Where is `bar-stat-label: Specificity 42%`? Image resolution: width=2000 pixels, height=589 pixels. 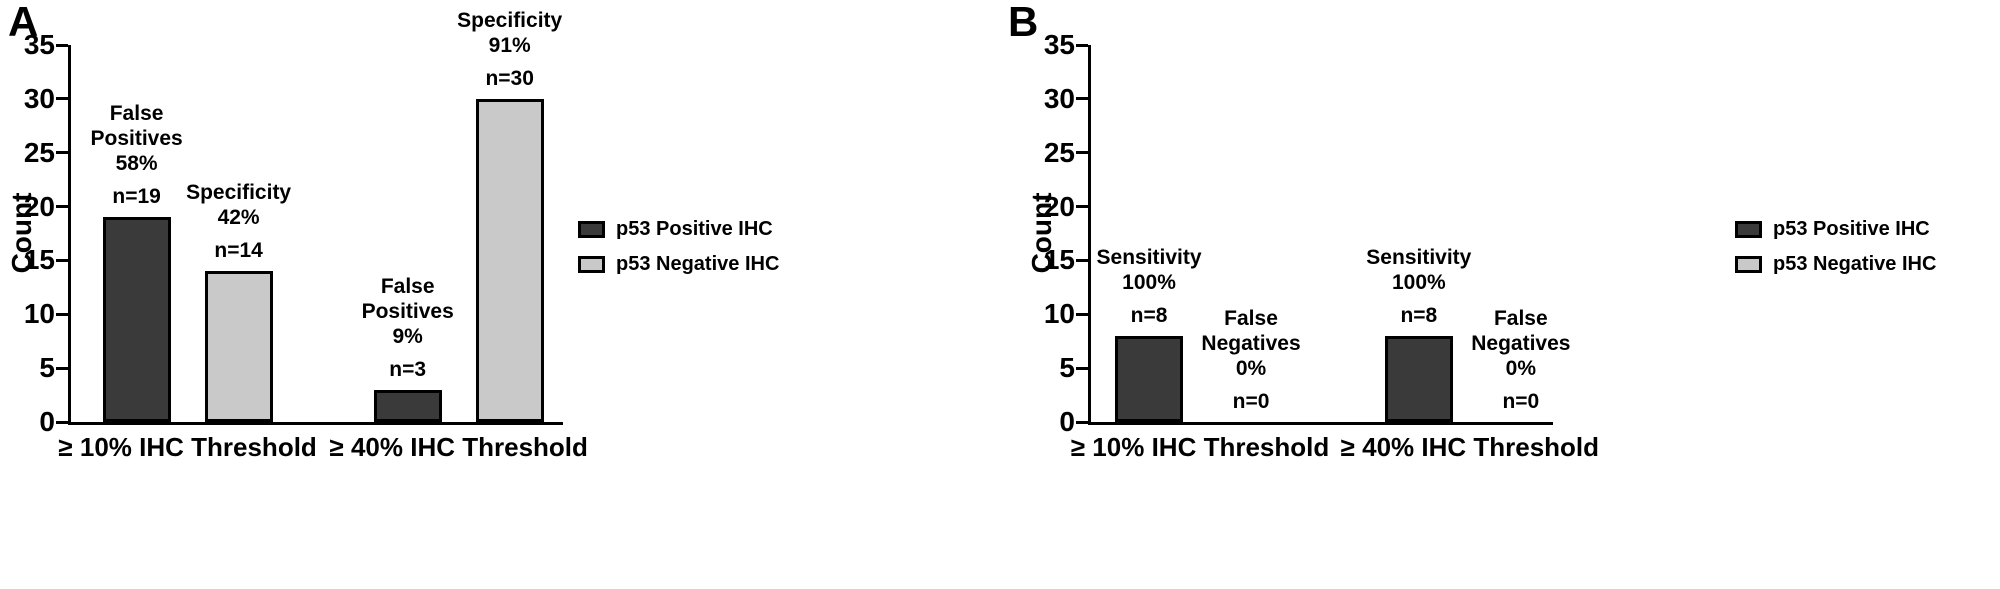 bar-stat-label: Specificity 42% is located at coordinates (239, 205).